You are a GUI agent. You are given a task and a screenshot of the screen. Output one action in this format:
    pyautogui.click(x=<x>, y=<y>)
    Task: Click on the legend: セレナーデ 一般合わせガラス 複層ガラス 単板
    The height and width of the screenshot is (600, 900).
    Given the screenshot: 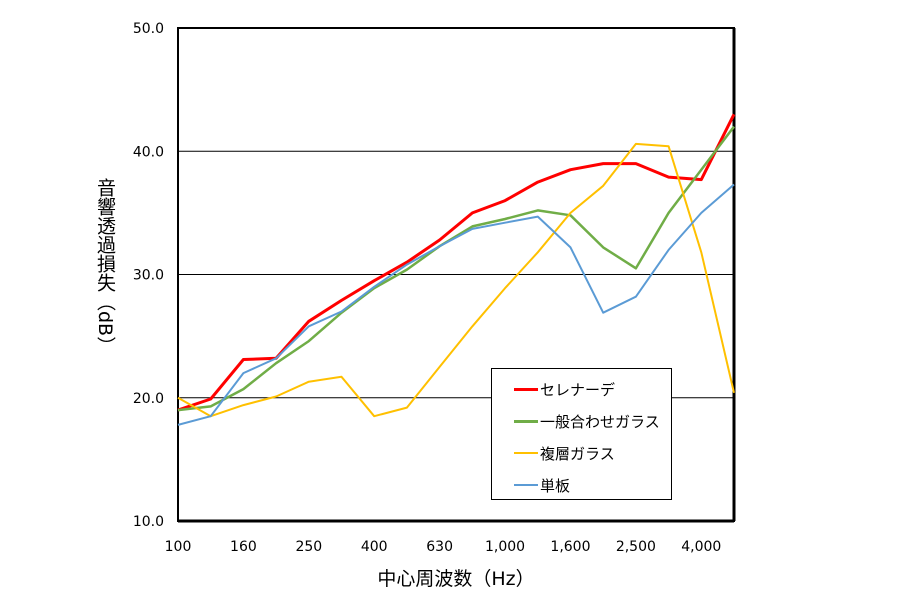 What is the action you would take?
    pyautogui.click(x=581, y=434)
    